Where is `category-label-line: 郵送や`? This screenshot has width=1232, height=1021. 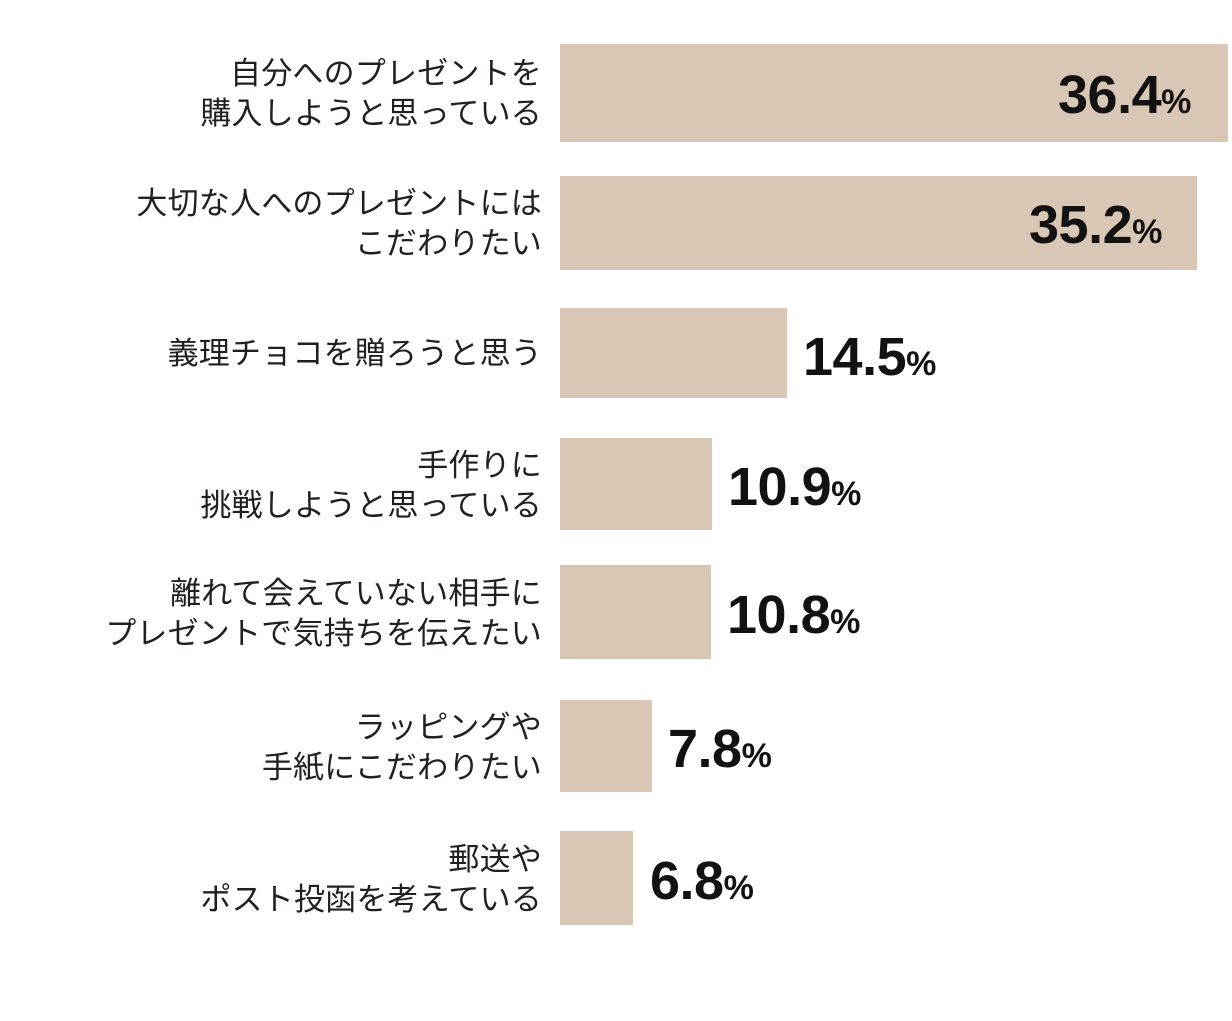
category-label-line: 郵送や is located at coordinates (495, 859).